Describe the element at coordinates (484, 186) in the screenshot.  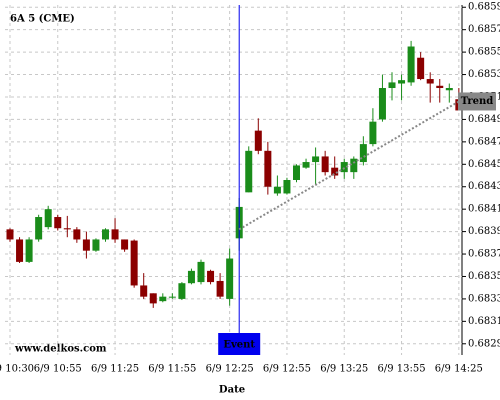
I see `y-tick-label: 0.6843` at that location.